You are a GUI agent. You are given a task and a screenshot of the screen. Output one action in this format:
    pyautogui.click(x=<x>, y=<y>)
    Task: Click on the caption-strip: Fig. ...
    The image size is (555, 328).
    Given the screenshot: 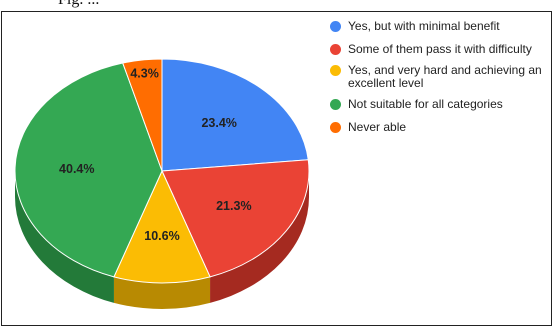 What is the action you would take?
    pyautogui.click(x=277, y=5)
    